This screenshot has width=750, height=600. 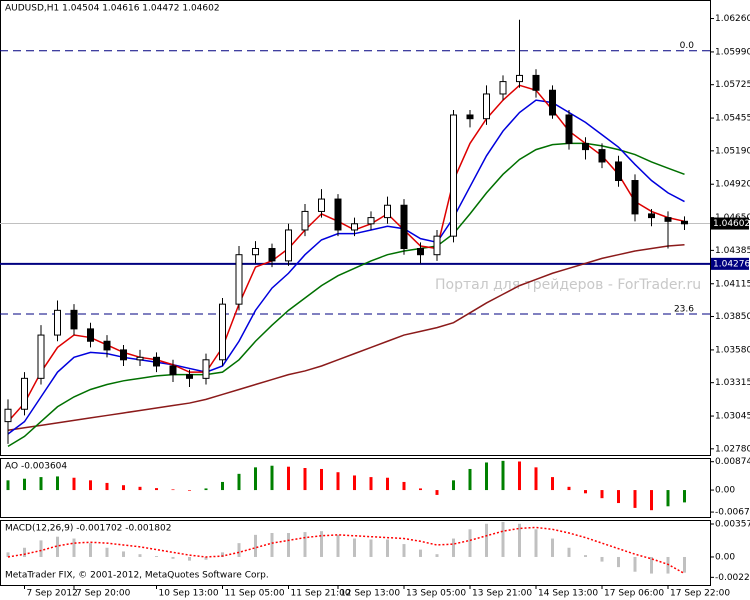 What do you see at coordinates (52, 594) in the screenshot?
I see `x-tick-label: 7 Sep 2012` at bounding box center [52, 594].